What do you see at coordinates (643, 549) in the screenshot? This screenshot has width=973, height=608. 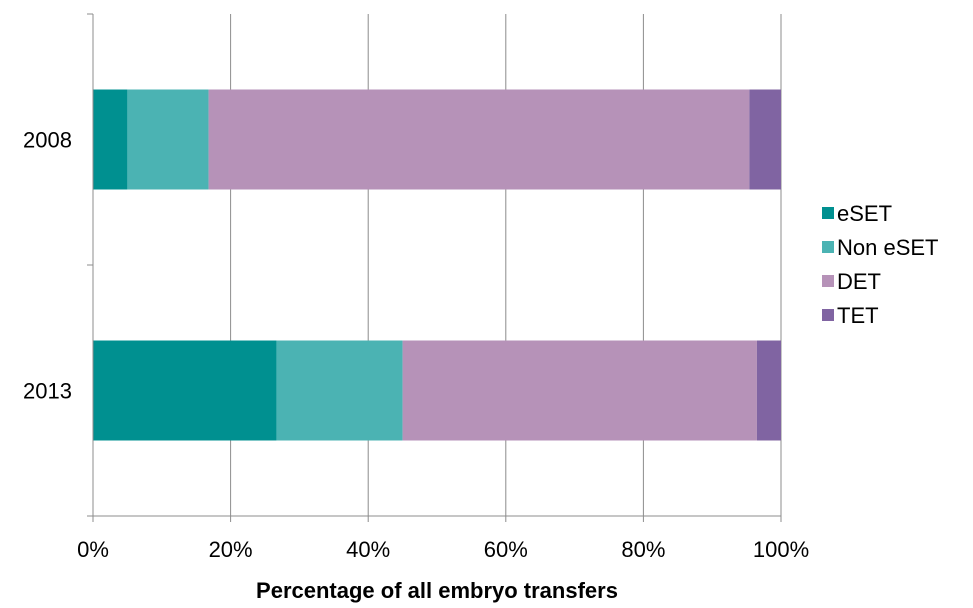 I see `x-tick-label: 80%` at bounding box center [643, 549].